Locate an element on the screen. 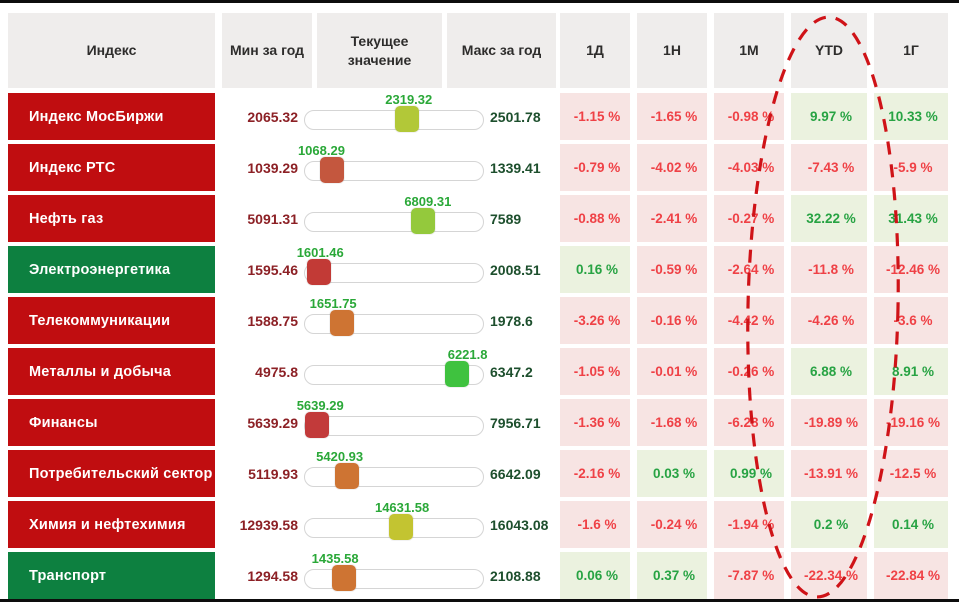 The image size is (959, 602). change-1m: 0.99 % is located at coordinates (749, 473).